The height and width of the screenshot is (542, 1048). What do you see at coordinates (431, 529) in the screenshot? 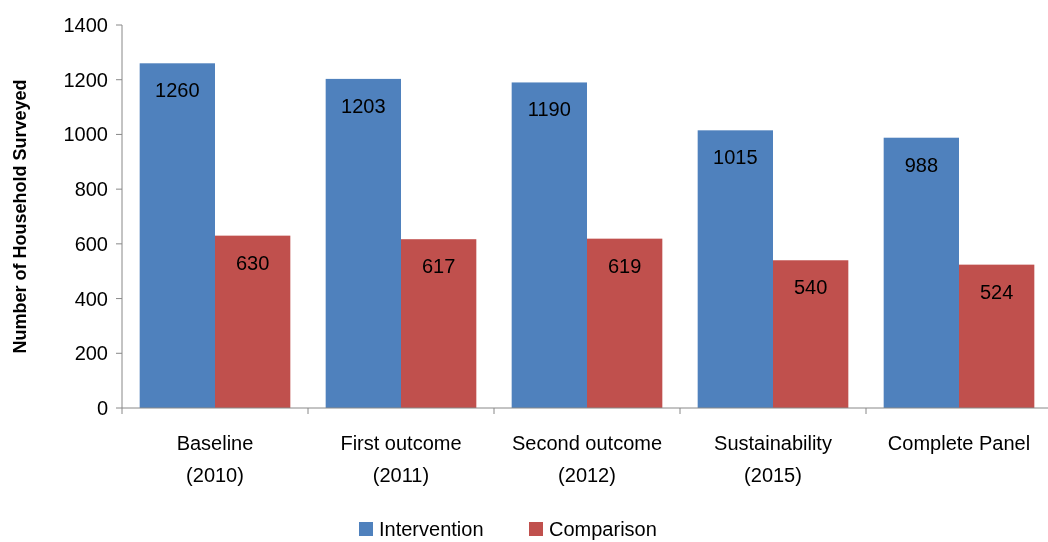
I see `legend-label: Intervention` at bounding box center [431, 529].